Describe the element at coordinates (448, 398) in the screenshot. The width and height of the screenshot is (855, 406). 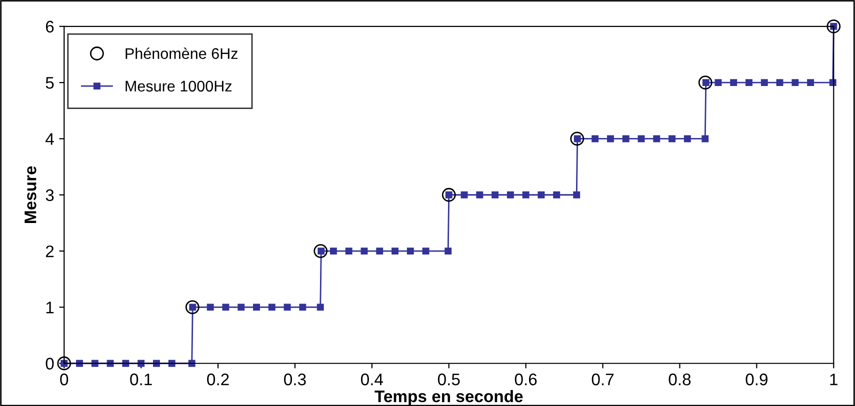
I see `x-axis-title: Temps en seconde` at that location.